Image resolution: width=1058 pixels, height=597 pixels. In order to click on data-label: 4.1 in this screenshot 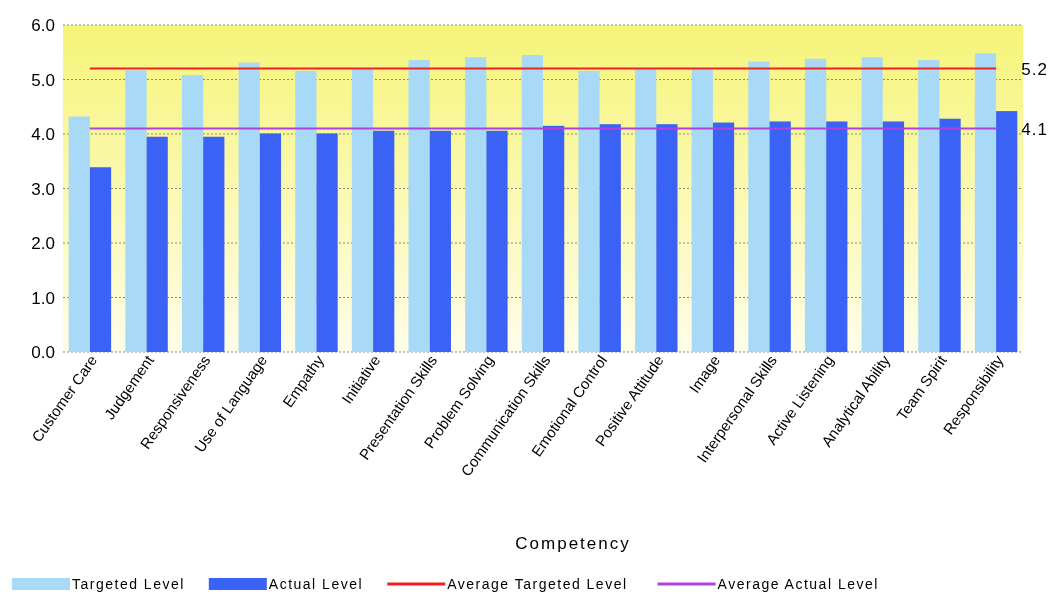, I will do `click(1034, 129)`.